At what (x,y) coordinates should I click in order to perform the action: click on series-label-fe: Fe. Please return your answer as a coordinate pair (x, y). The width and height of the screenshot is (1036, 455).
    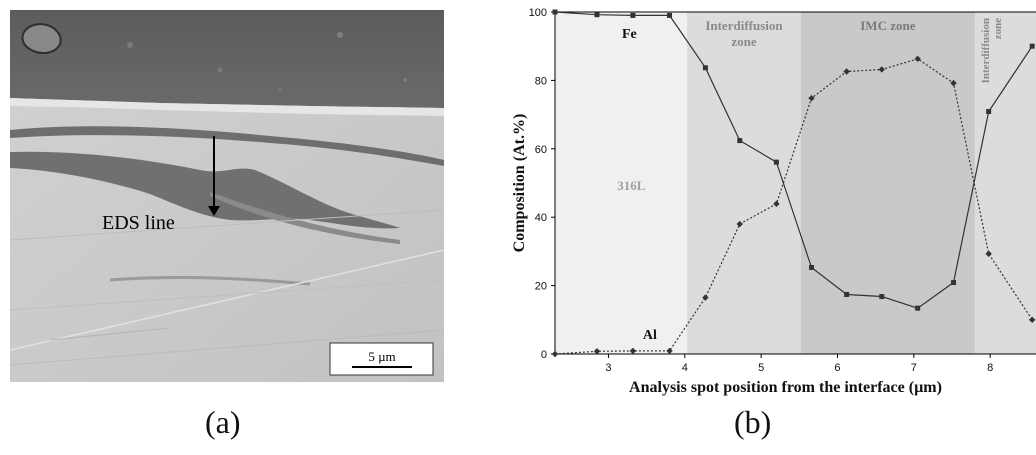
    Looking at the image, I should click on (629, 34).